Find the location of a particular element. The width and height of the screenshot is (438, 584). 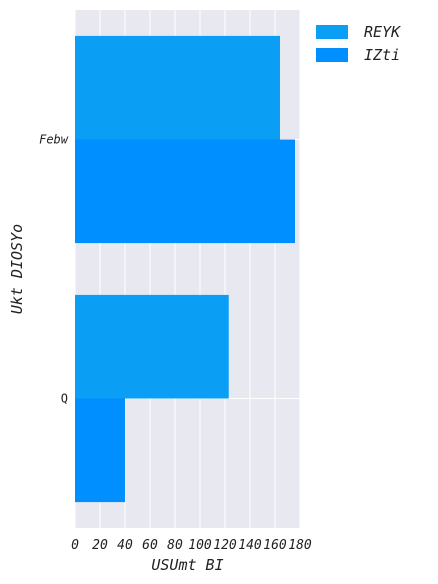

x-tick-label: 100 is located at coordinates (200, 545).